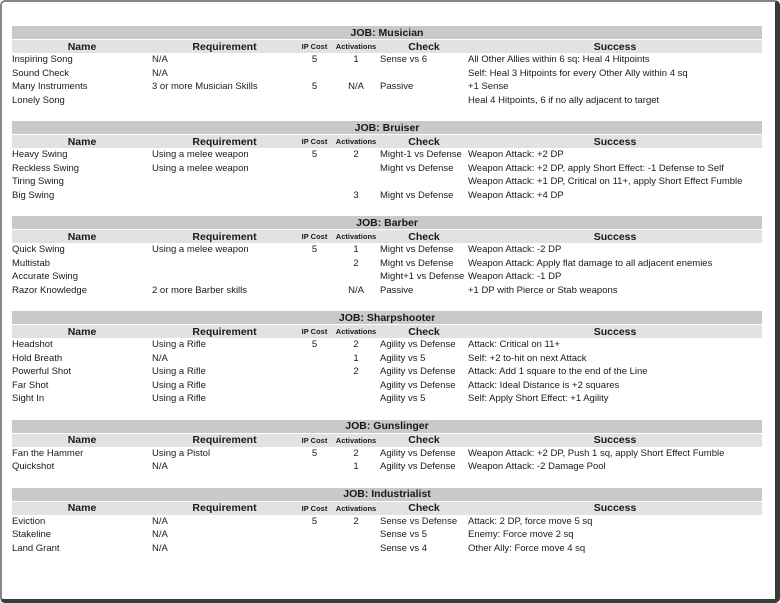 The width and height of the screenshot is (780, 603). What do you see at coordinates (387, 223) in the screenshot?
I see `job-title-row: JOB: Barber` at bounding box center [387, 223].